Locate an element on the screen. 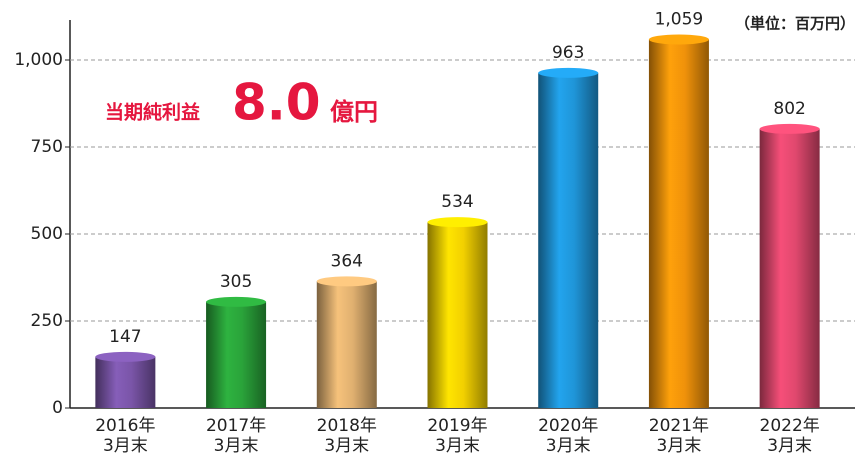 The height and width of the screenshot is (455, 860). x-tick-line: 2021年 is located at coordinates (679, 426).